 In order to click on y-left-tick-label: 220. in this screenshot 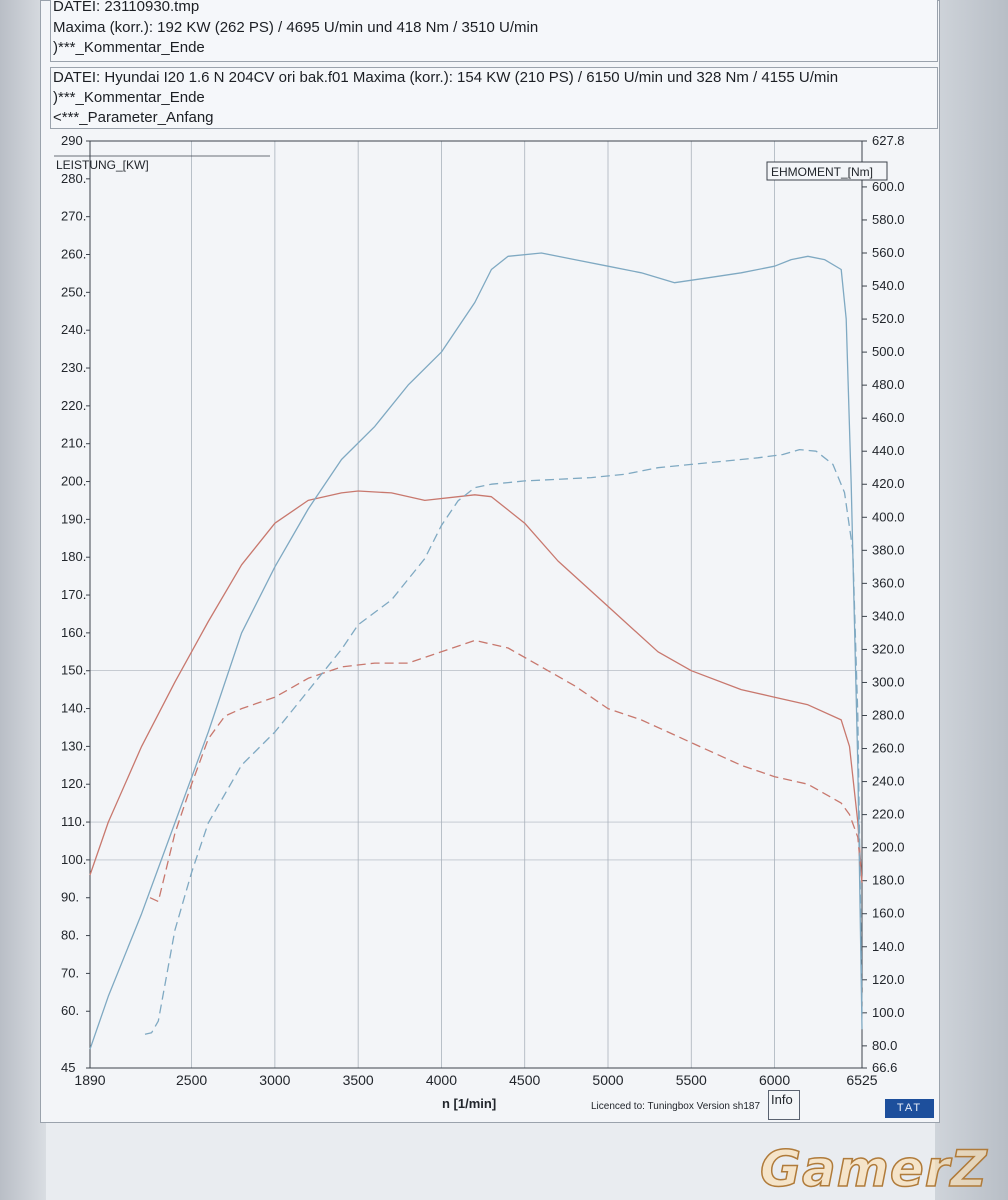, I will do `click(73, 405)`.